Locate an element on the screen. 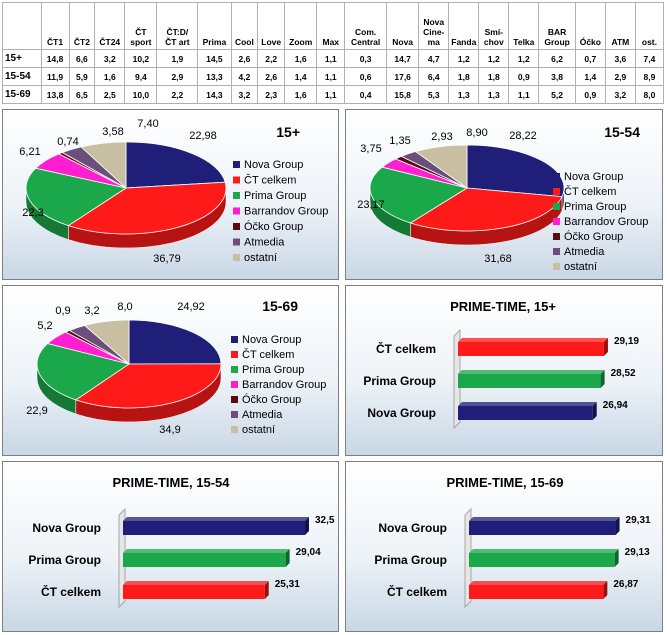 The image size is (667, 635). table-cell: 1,2 is located at coordinates (494, 58).